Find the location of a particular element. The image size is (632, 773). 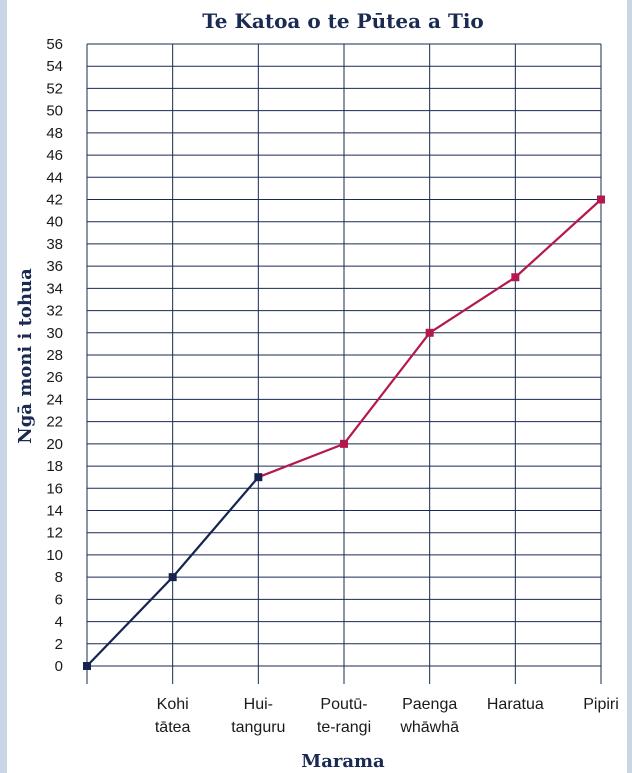

y-tick-label: 4 is located at coordinates (59, 622).